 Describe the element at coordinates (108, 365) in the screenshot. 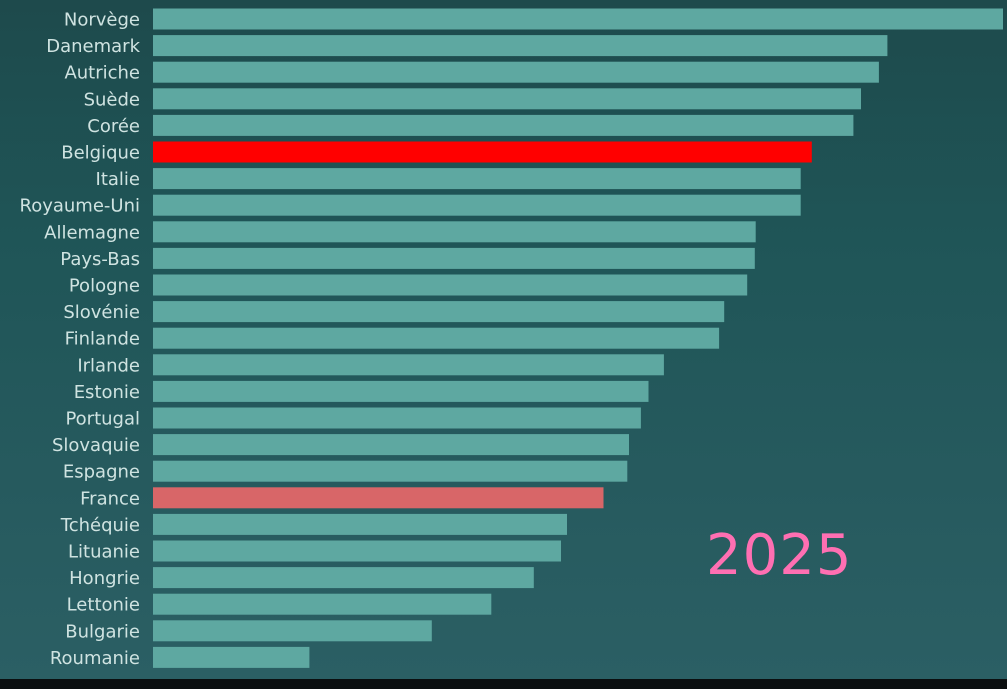

I see `category-label-irlande: Irlande` at that location.